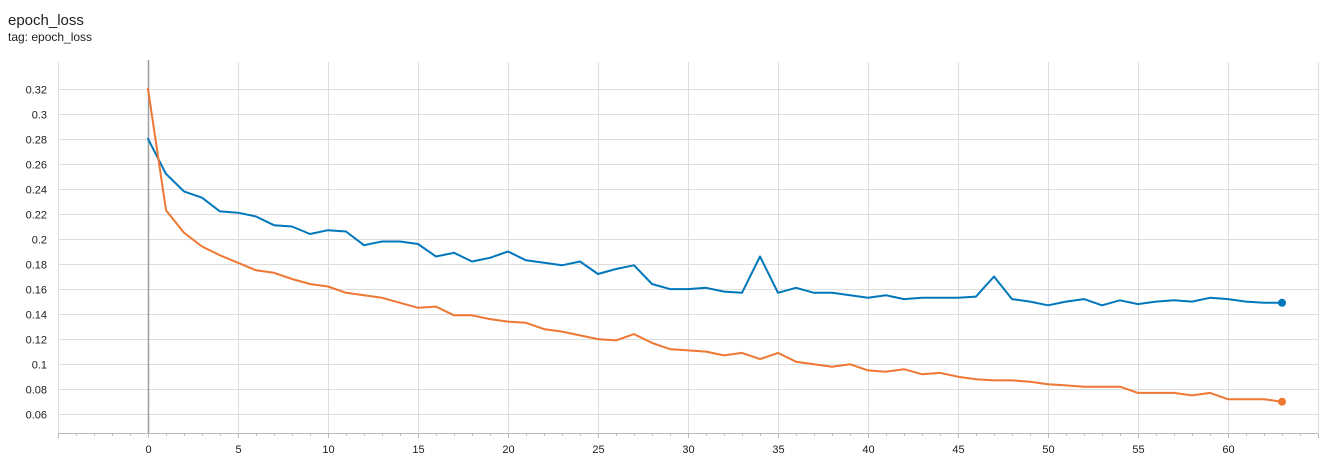  I want to click on y-tick-label: 0.26, so click(36, 166).